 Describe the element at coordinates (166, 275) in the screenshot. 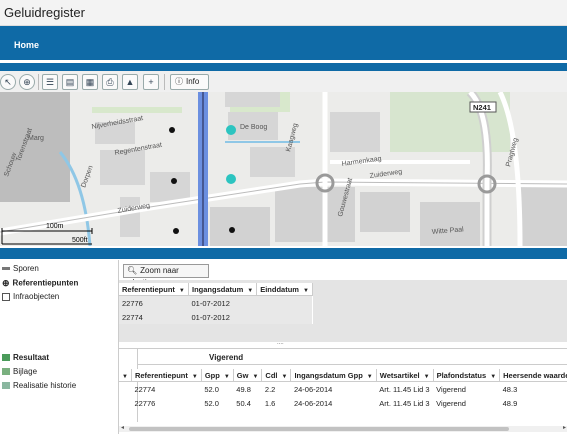

I see `zoom-to-selection-button: 🔍︎Zoom naar selectie` at that location.